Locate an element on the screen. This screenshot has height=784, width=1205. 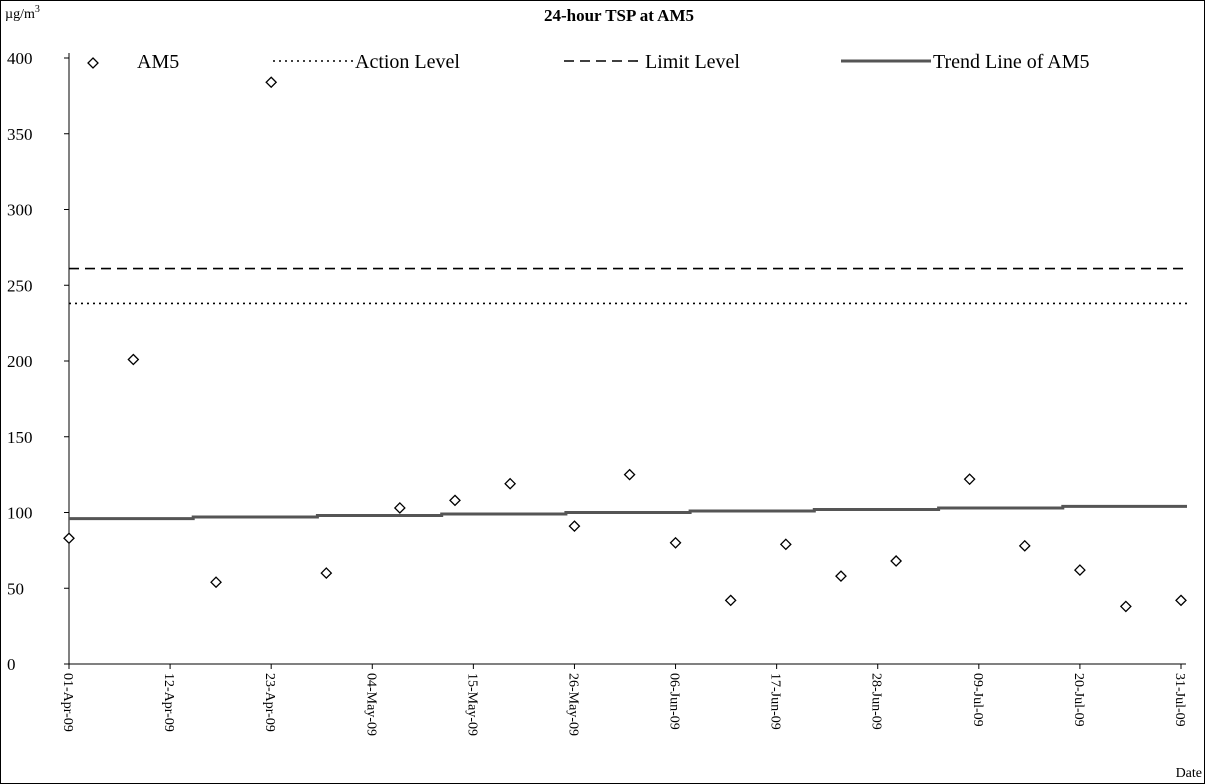
y-tick-label: 350 is located at coordinates (20, 134).